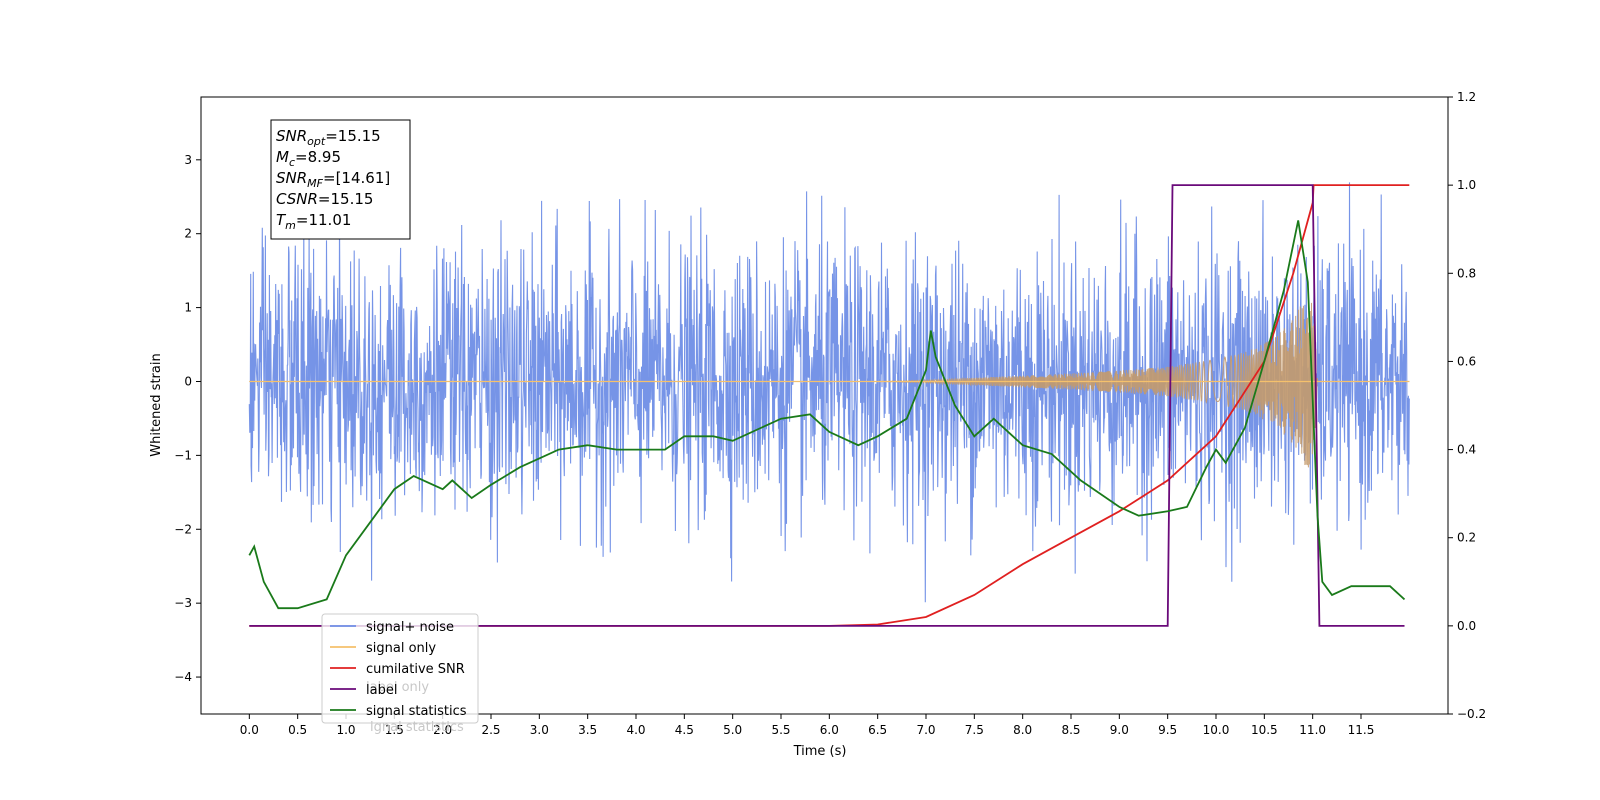  What do you see at coordinates (183, 677) in the screenshot?
I see `y-left-tick-label: −4` at bounding box center [183, 677].